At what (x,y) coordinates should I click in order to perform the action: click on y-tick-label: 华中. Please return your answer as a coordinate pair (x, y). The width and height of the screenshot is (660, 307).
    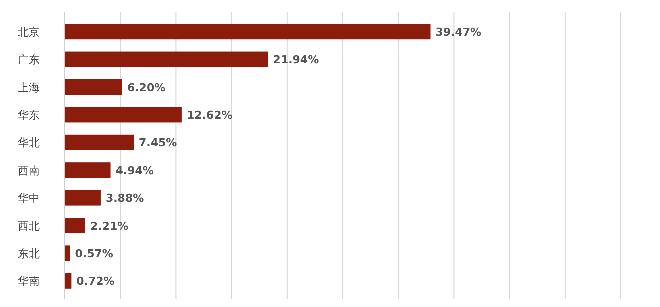
    Looking at the image, I should click on (29, 199).